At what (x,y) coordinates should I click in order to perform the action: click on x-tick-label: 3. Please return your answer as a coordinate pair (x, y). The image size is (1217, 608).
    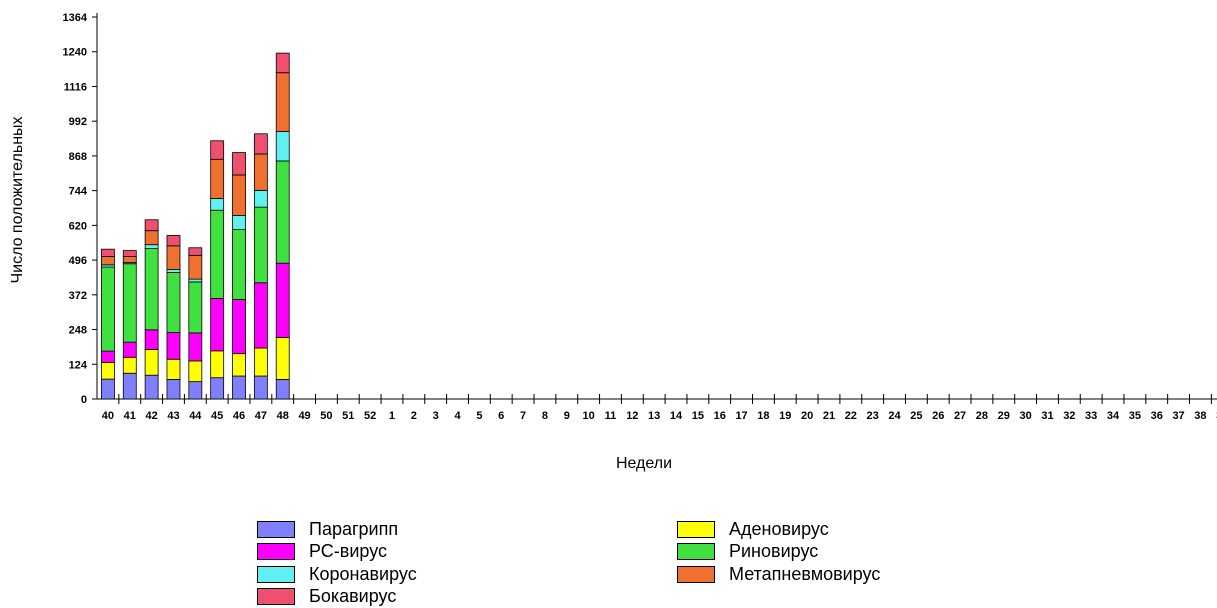
    Looking at the image, I should click on (436, 416).